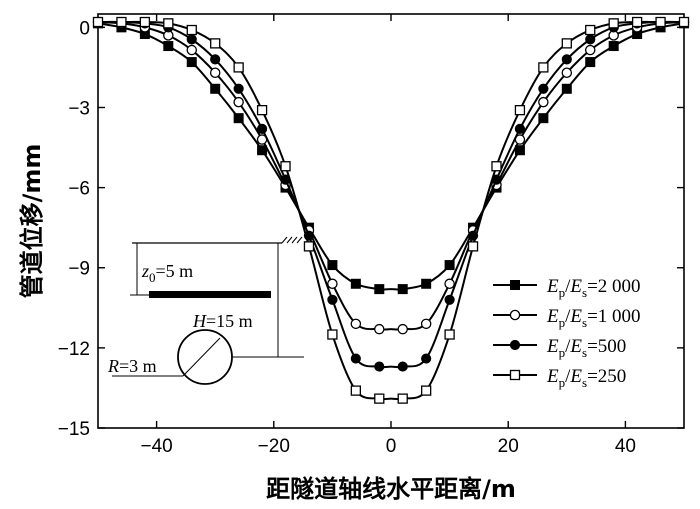 Image resolution: width=700 pixels, height=509 pixels. I want to click on x-tick-label: −40, so click(156, 446).